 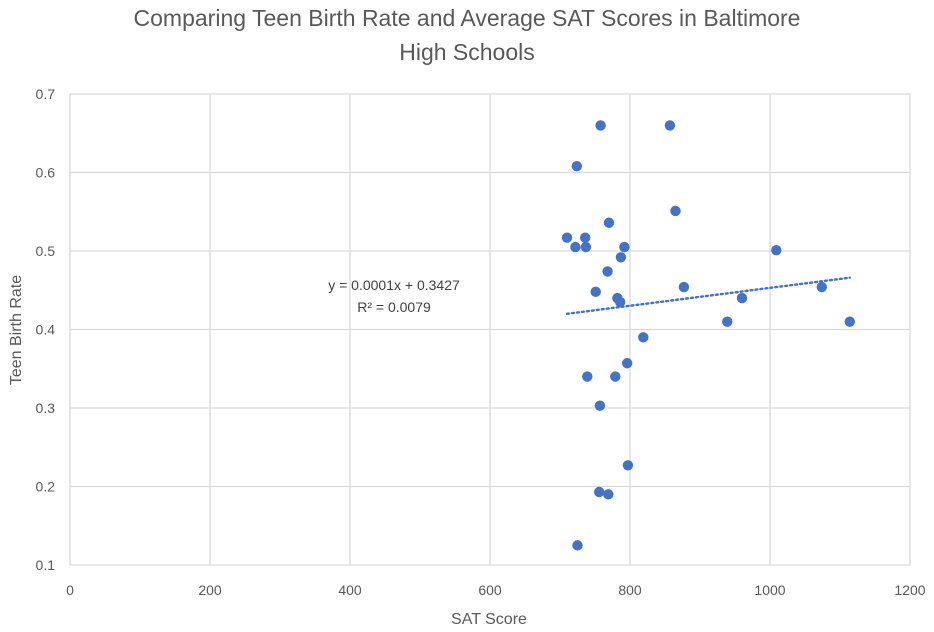 I want to click on trendline, so click(x=708, y=295).